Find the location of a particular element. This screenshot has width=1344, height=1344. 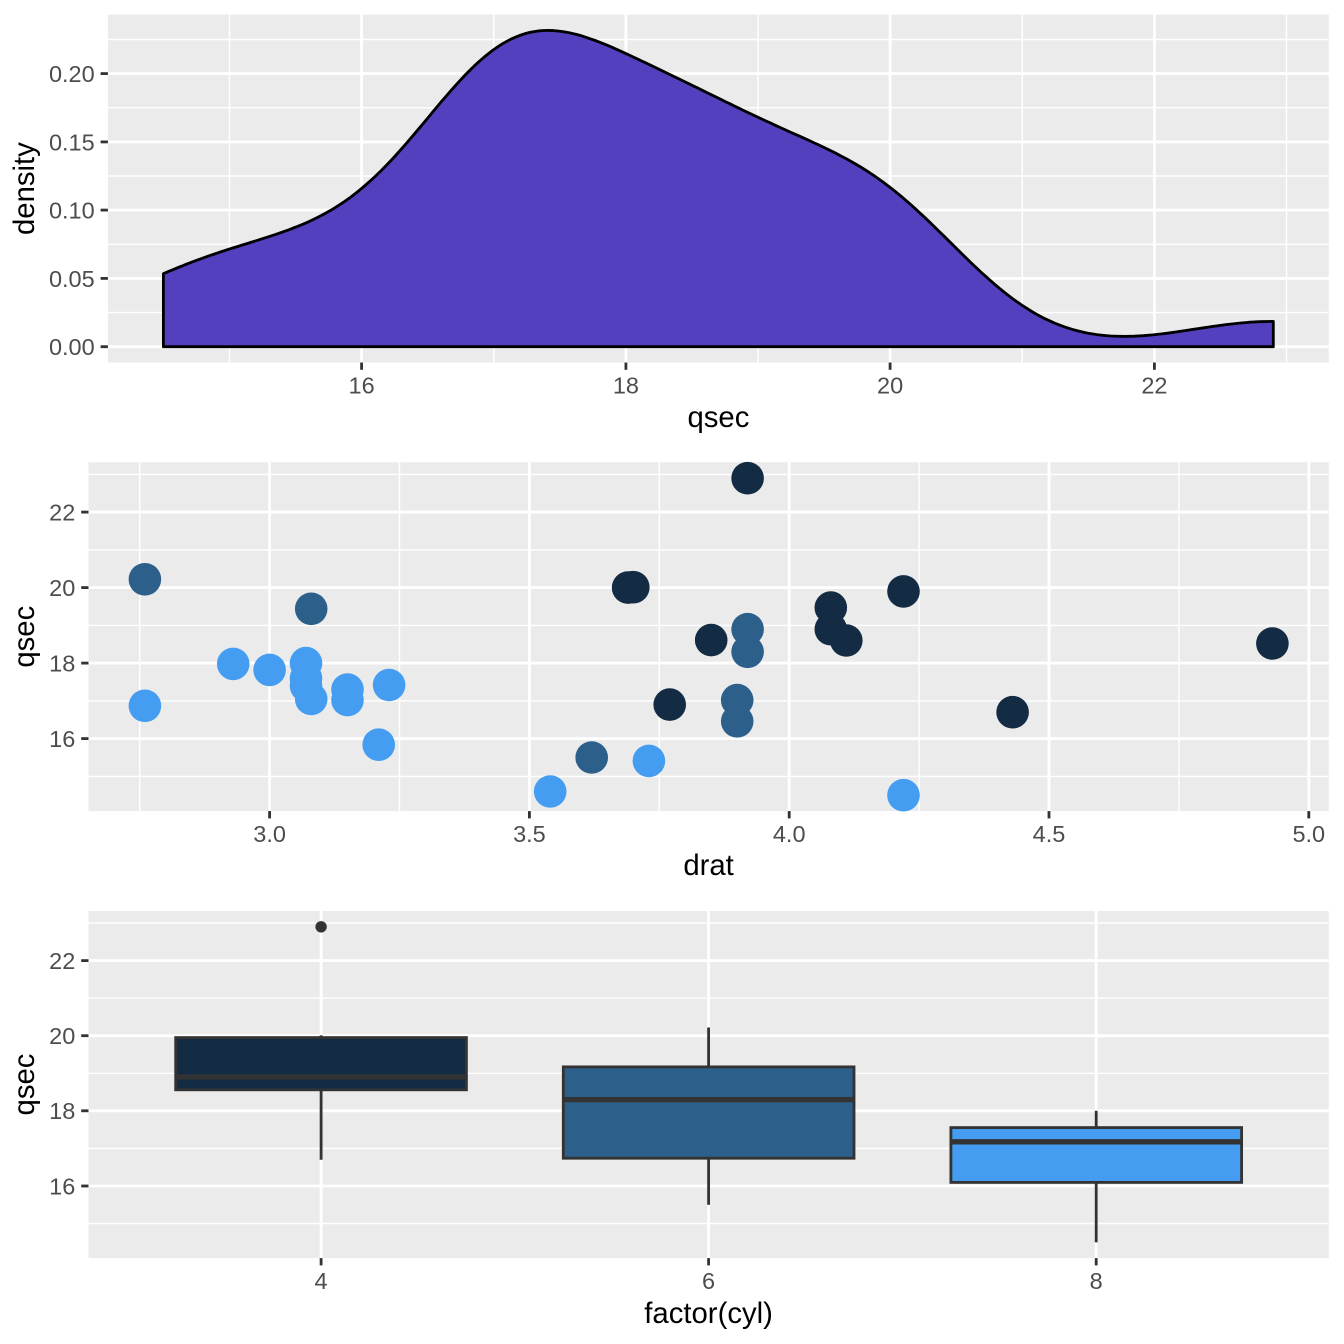

svg-text: drat is located at coordinates (708, 865).